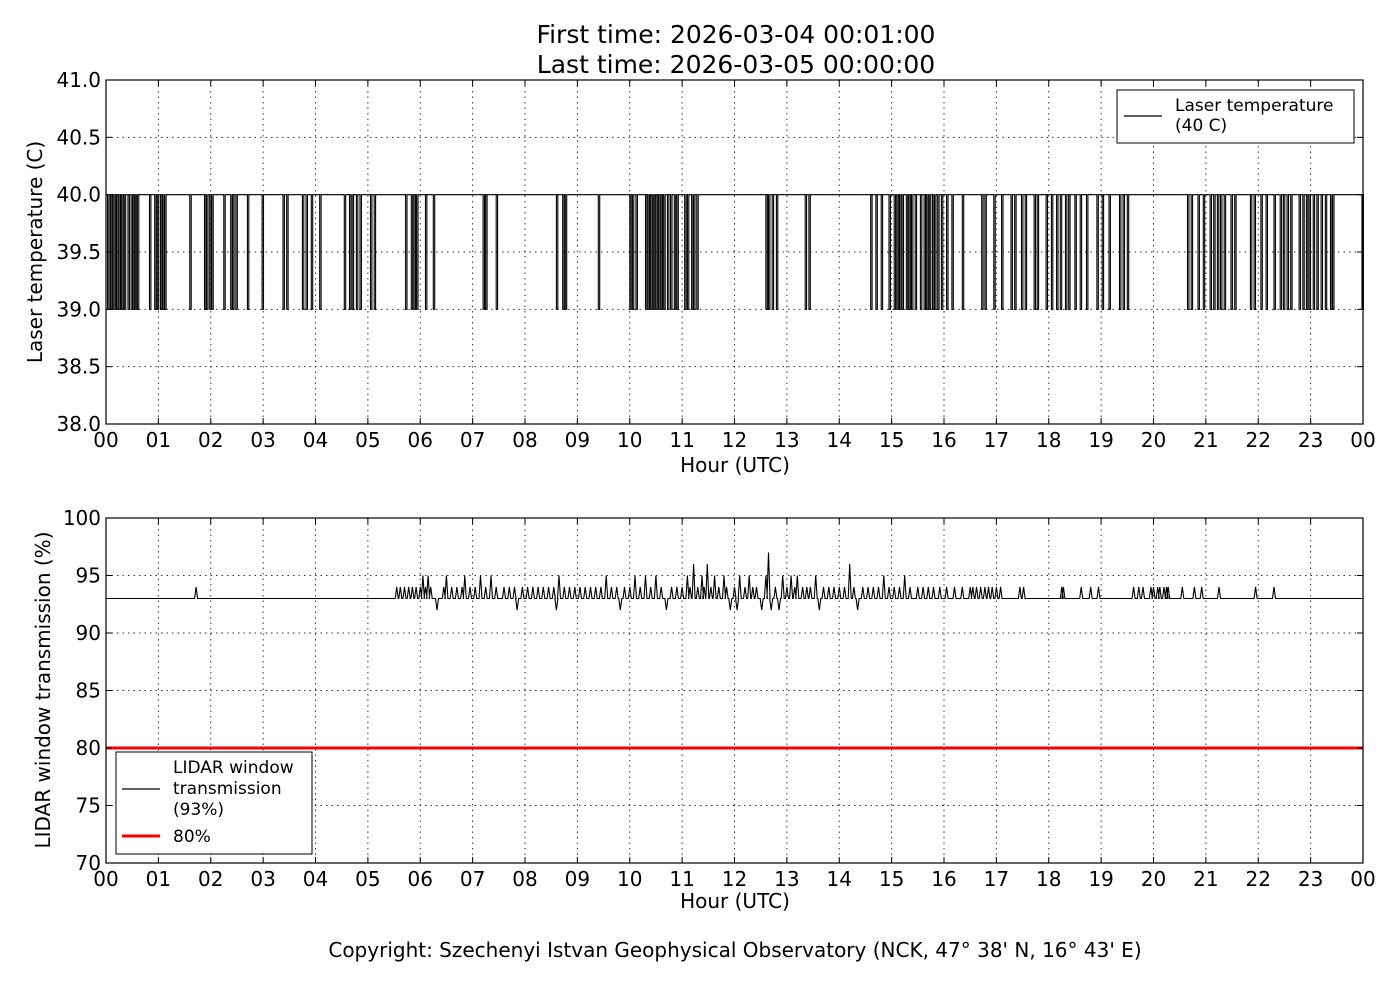 The height and width of the screenshot is (1000, 1400). What do you see at coordinates (1201, 126) in the screenshot?
I see `legend-label: (40 C)` at bounding box center [1201, 126].